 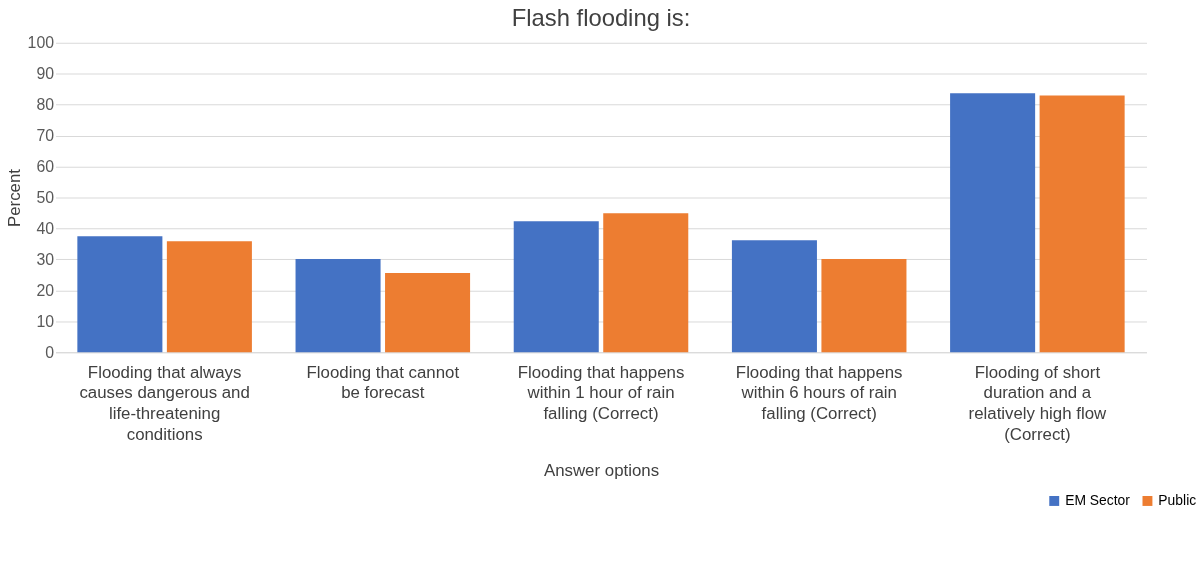 I want to click on y-tick-label: 30, so click(x=45, y=259).